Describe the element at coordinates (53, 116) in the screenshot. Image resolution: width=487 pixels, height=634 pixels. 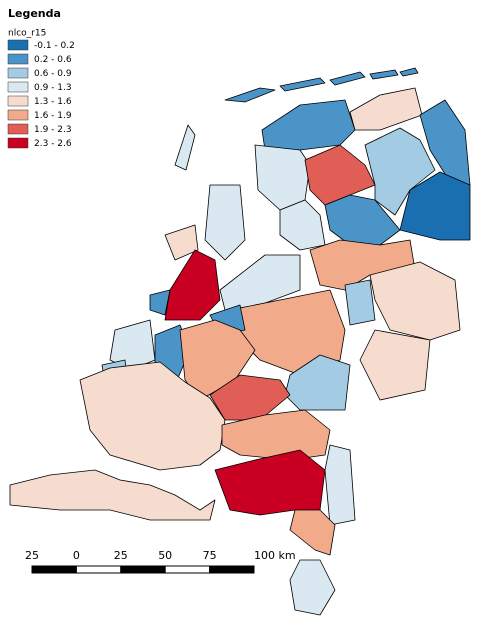
I see `legend-label: 1.6 - 1.9` at that location.